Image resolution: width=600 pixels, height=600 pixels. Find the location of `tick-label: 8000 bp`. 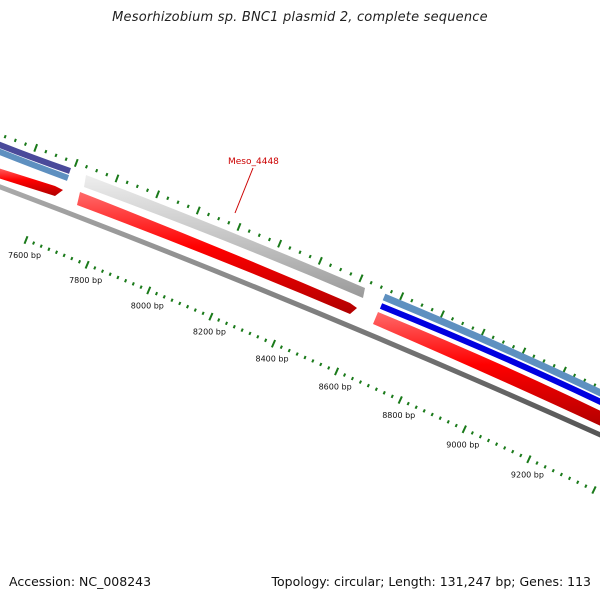

tick-label: 8000 bp is located at coordinates (147, 305).